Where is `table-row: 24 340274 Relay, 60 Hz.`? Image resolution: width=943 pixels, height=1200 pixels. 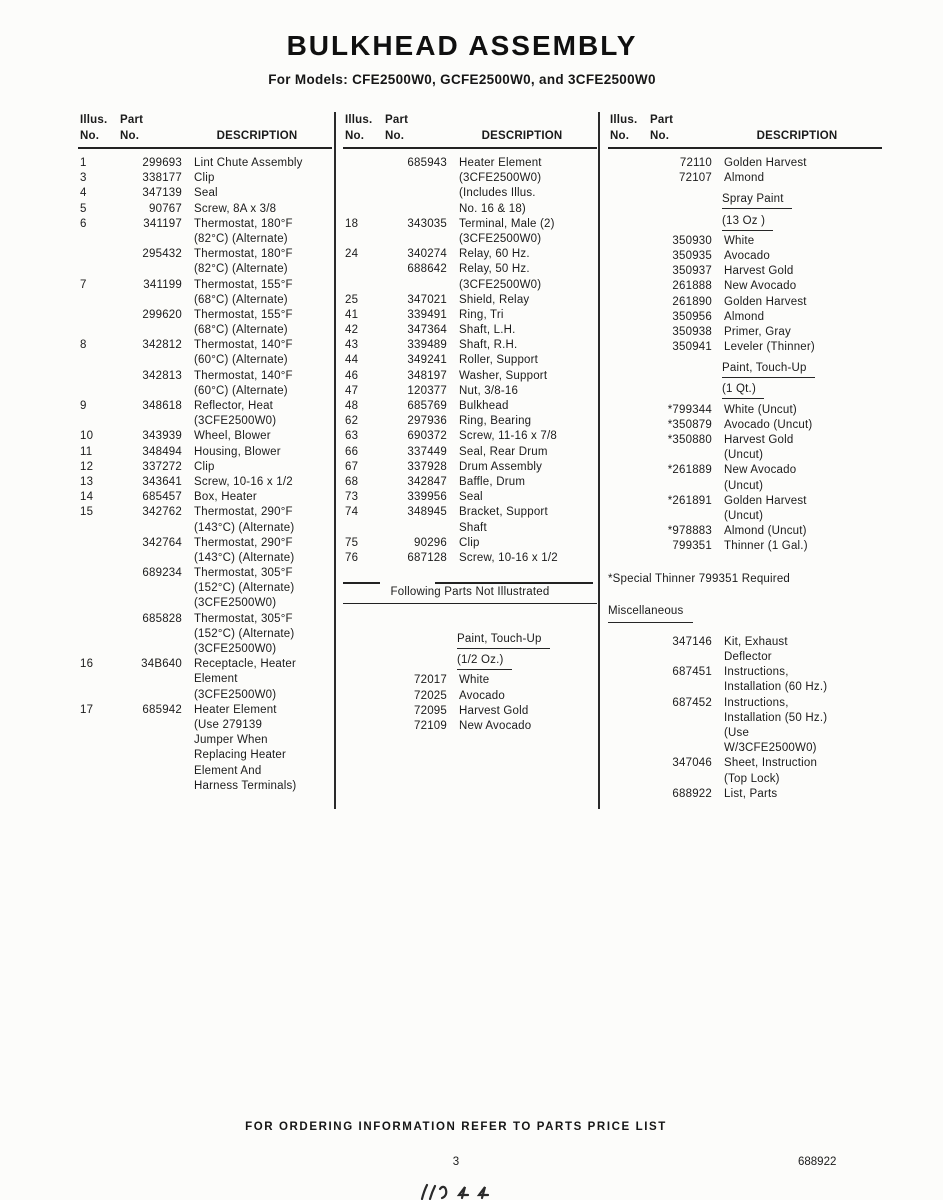 table-row: 24 340274 Relay, 60 Hz. is located at coordinates (470, 254).